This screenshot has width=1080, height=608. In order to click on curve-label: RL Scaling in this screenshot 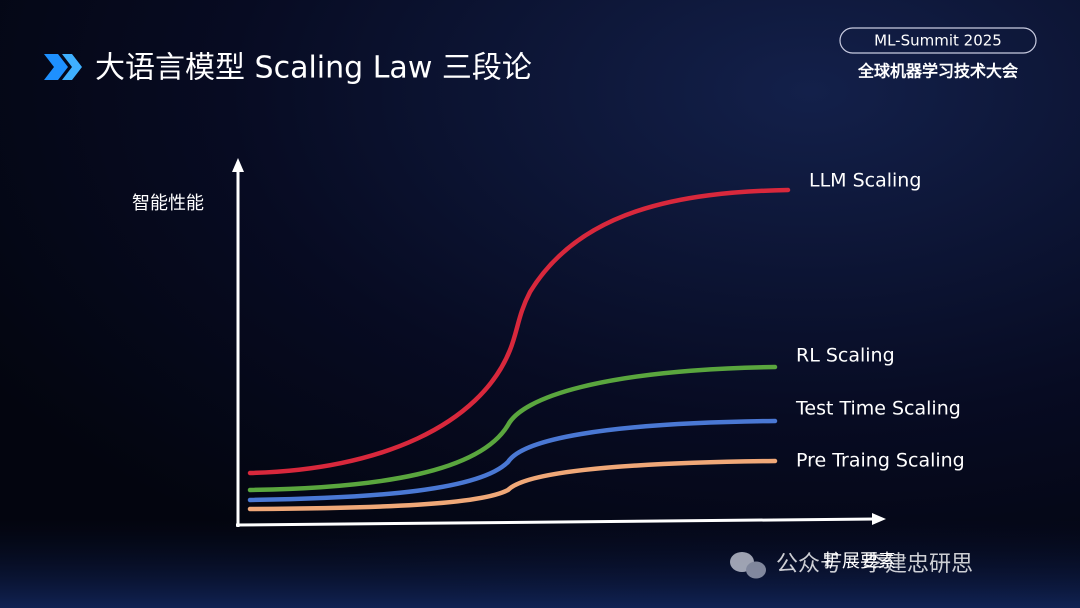, I will do `click(845, 356)`.